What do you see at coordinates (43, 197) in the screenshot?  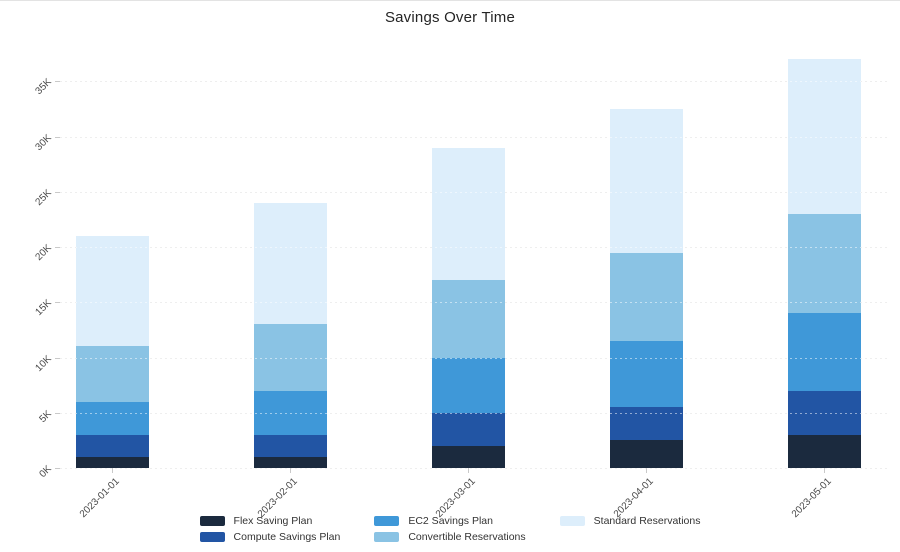 I see `y-axis-label: 25K` at bounding box center [43, 197].